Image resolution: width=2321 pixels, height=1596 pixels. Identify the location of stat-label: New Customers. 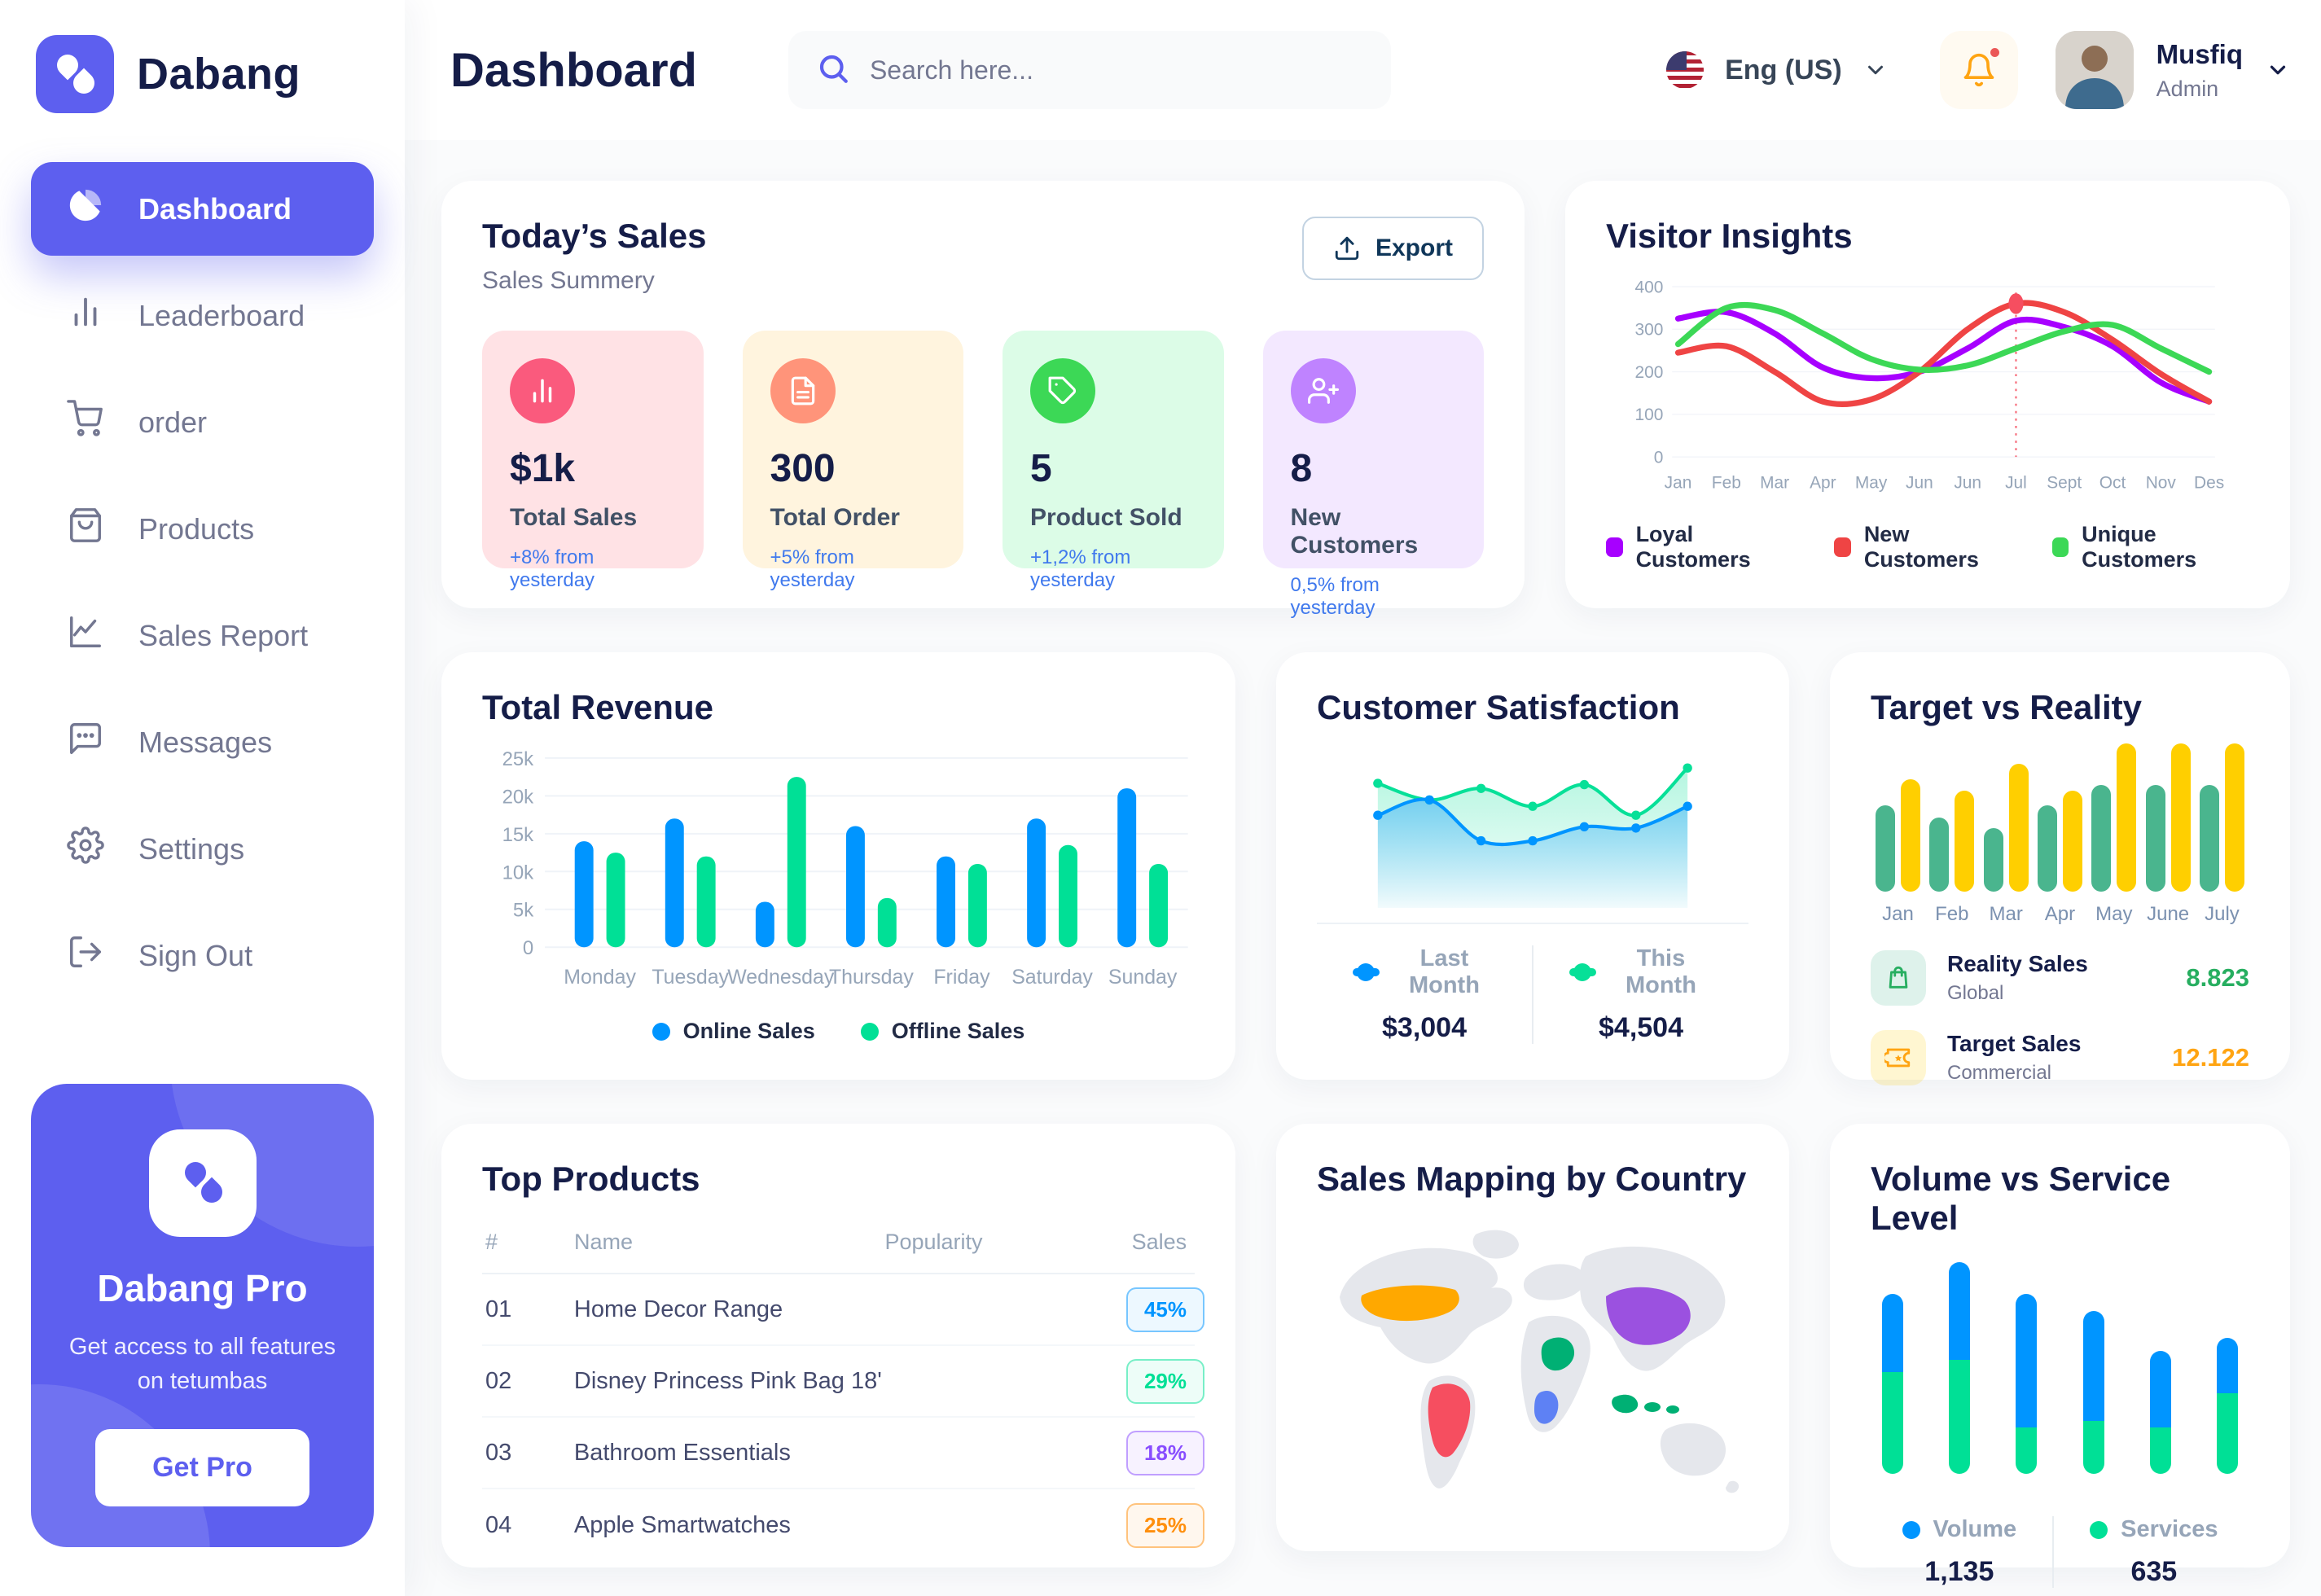
(1354, 531).